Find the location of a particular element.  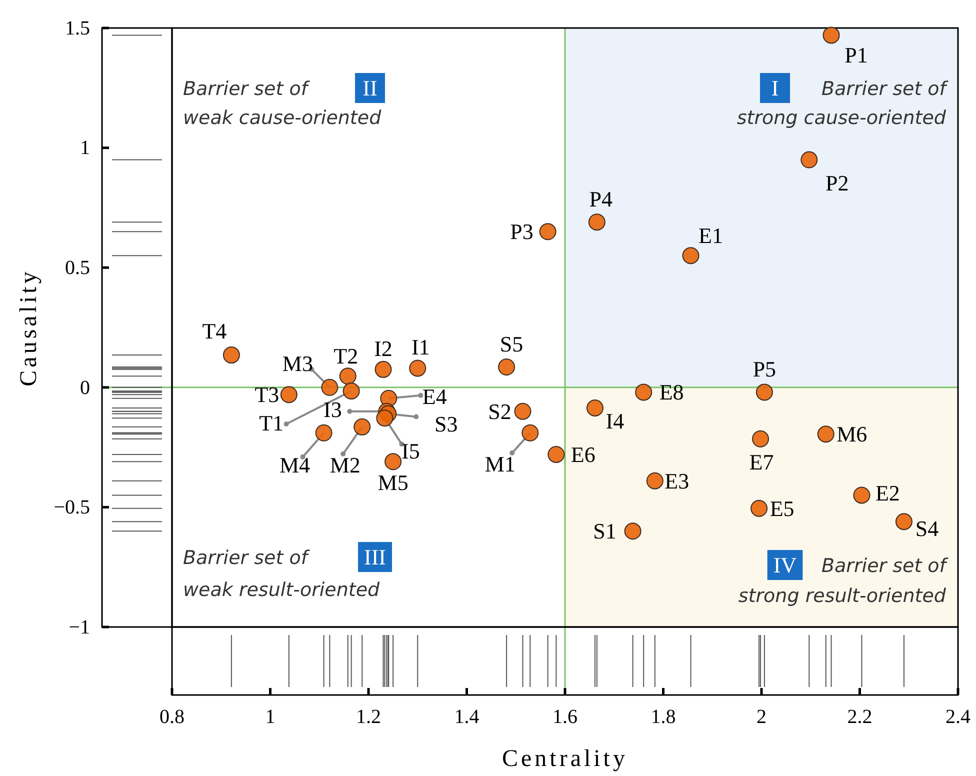

annotation: E8 is located at coordinates (671, 392).